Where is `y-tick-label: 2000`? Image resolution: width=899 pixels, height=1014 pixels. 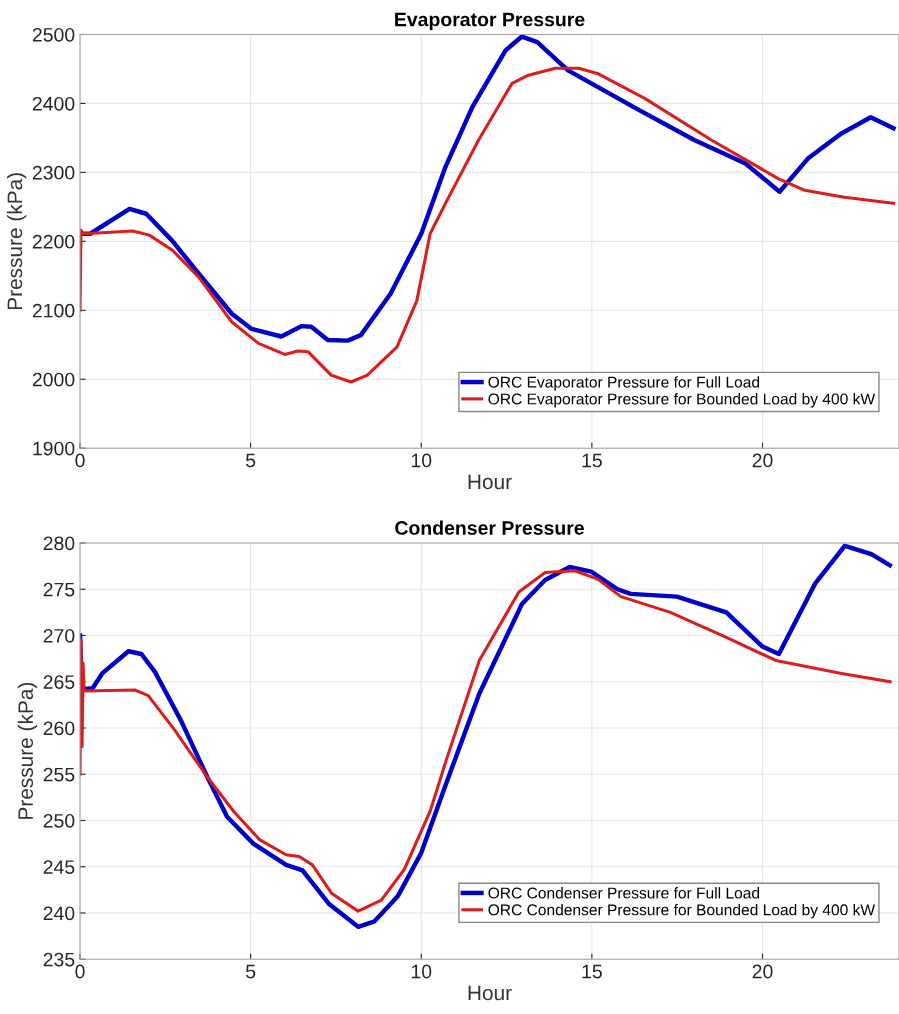 y-tick-label: 2000 is located at coordinates (53, 379).